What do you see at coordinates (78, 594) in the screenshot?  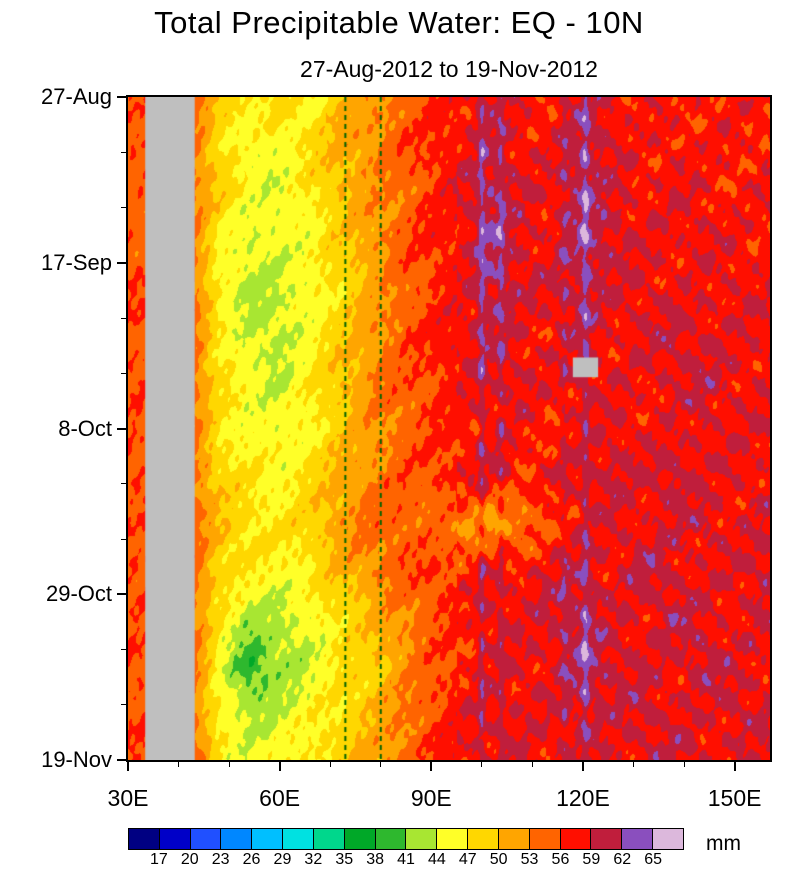 I see `y-axis-label: 29-Oct` at bounding box center [78, 594].